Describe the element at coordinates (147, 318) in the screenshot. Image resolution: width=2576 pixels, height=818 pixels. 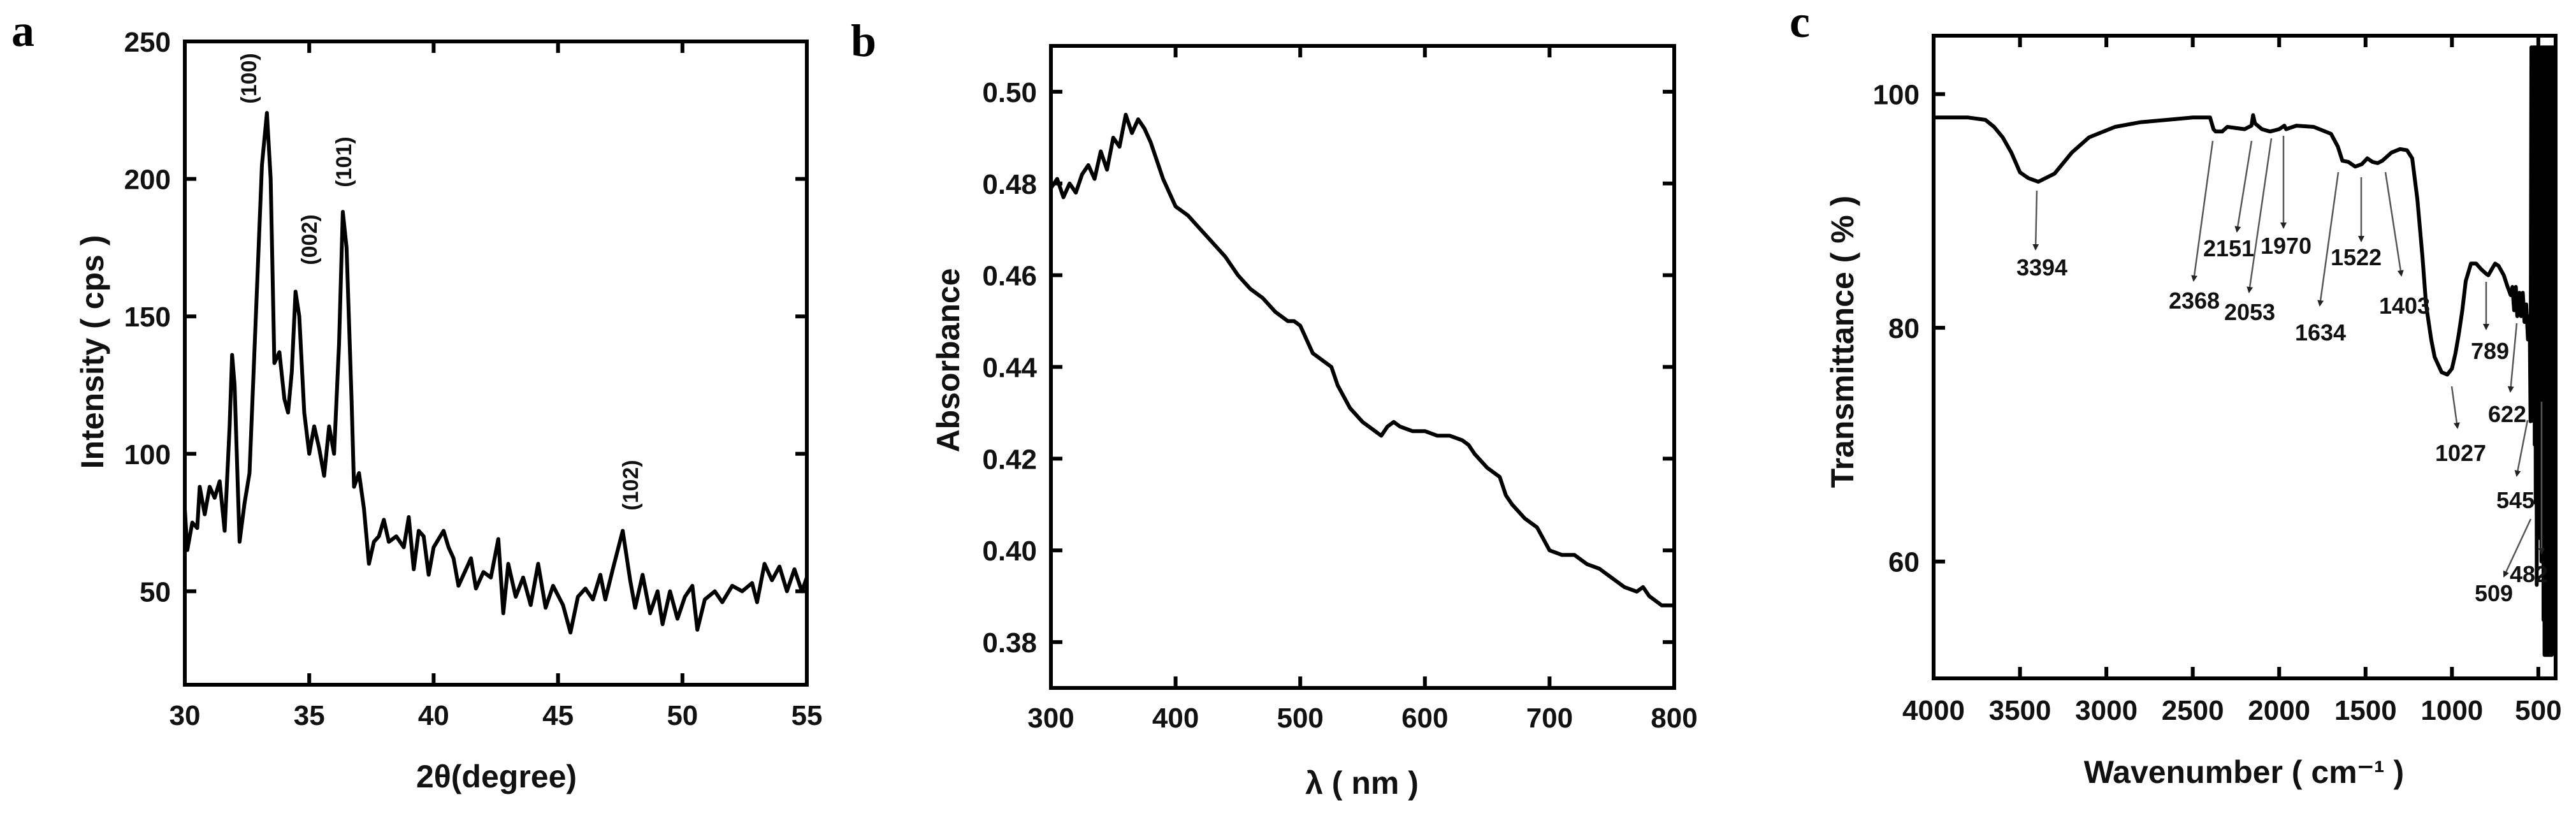
I see `y-tick-label: 150` at that location.